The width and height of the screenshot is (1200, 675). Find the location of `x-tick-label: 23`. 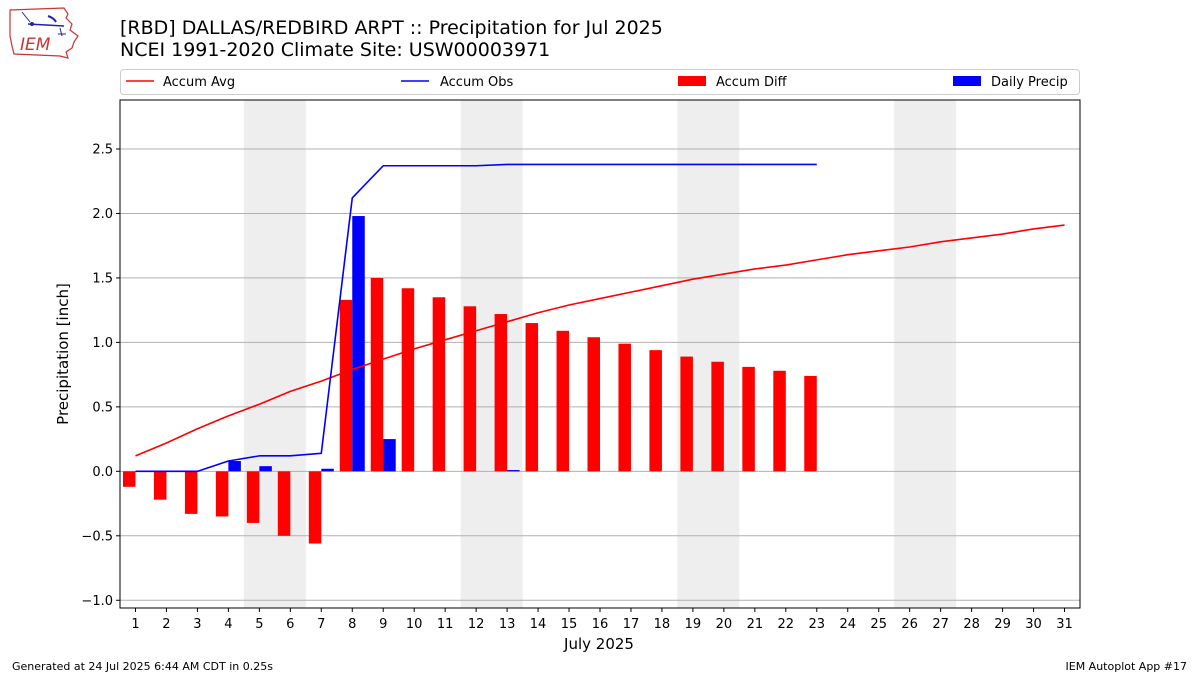

x-tick-label: 23 is located at coordinates (817, 624).